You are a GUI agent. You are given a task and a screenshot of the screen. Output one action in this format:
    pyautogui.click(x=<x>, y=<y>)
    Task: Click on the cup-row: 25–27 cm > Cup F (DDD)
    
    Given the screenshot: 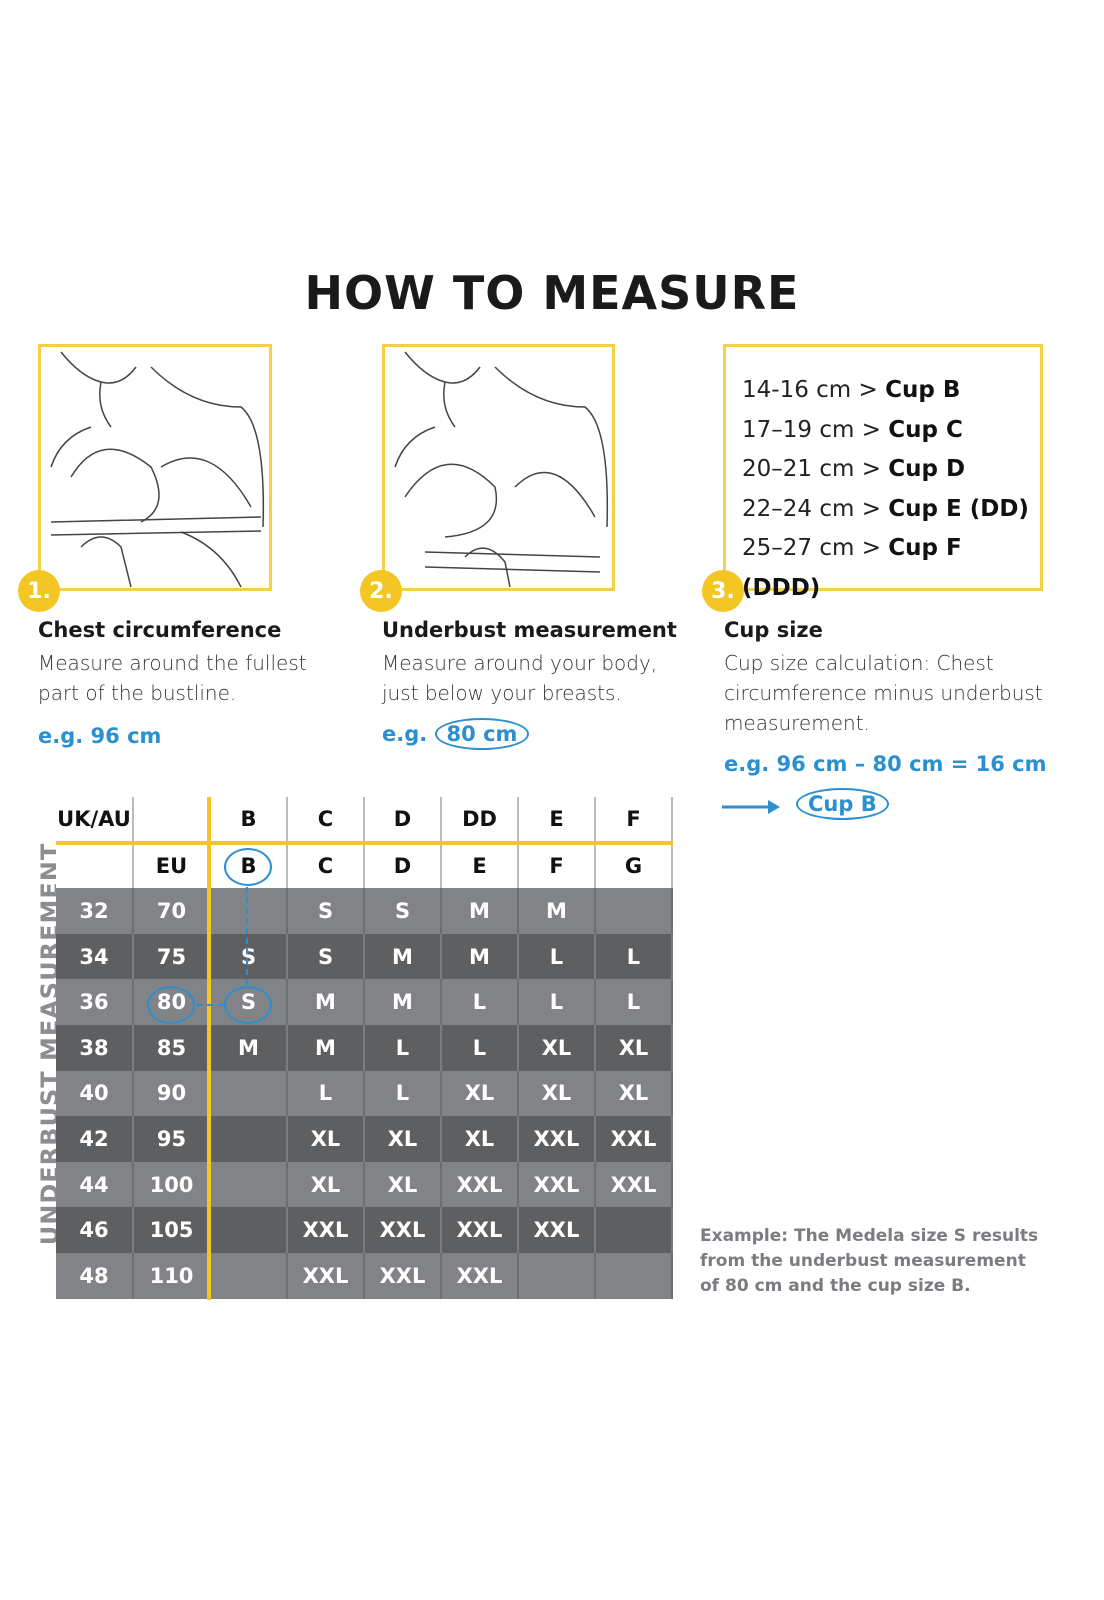 What is the action you would take?
    pyautogui.click(x=852, y=568)
    